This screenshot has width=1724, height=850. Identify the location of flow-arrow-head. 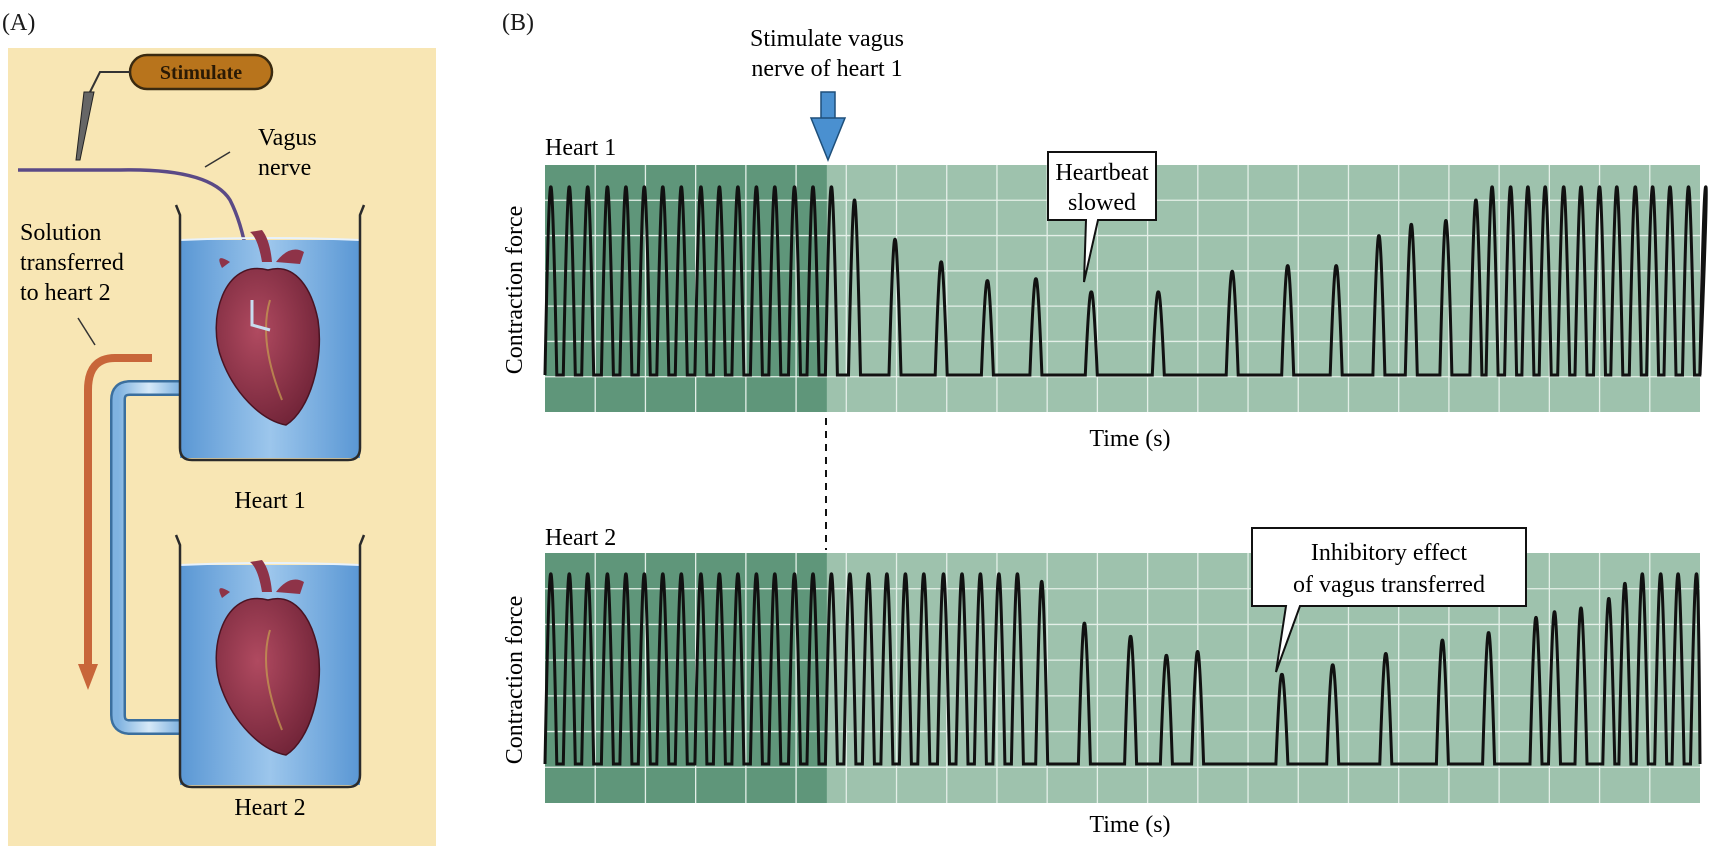
(88, 677).